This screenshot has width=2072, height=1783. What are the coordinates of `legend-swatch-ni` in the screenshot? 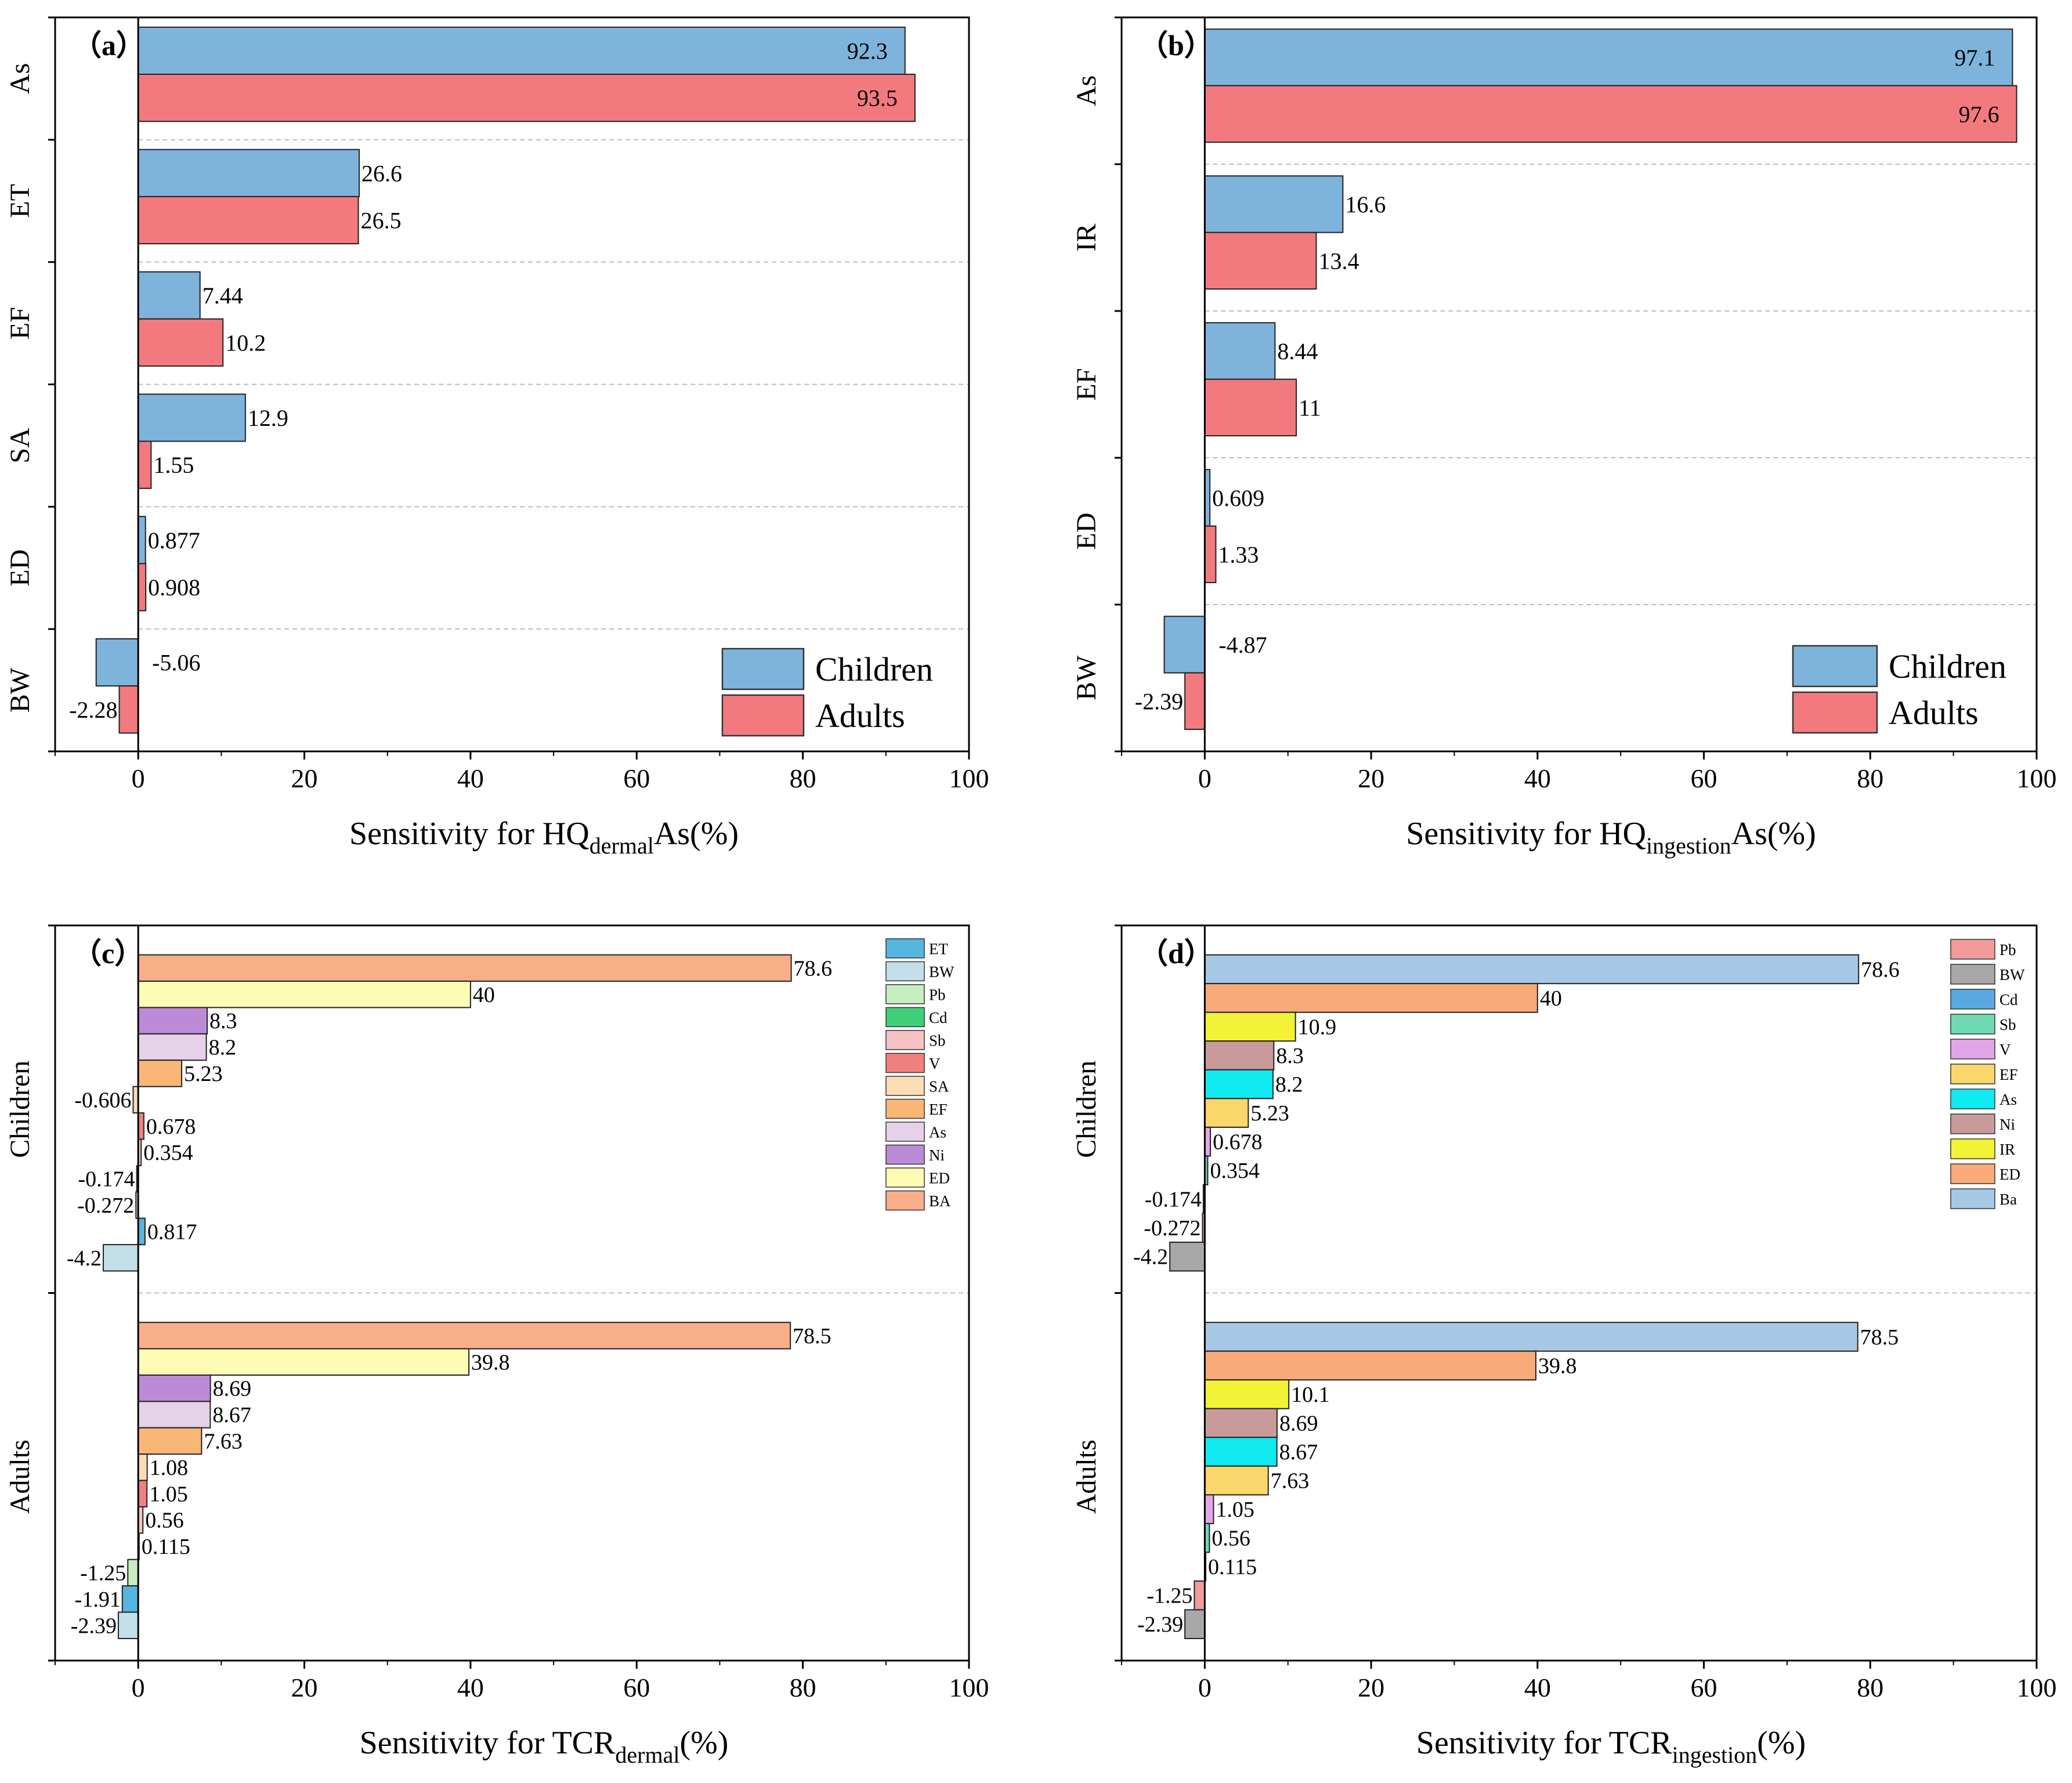 It's located at (905, 1154).